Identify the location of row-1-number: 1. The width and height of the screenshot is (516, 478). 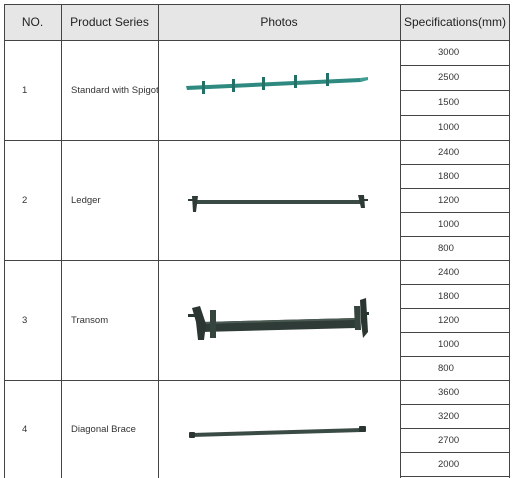
(25, 90).